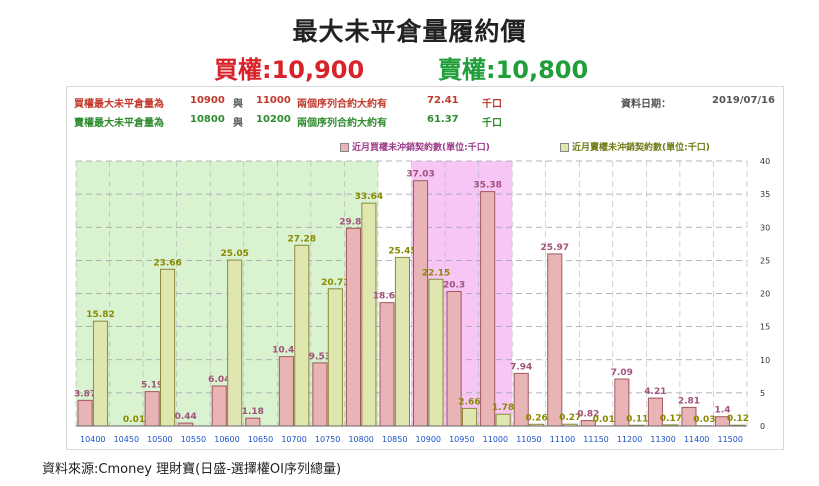 The image size is (819, 486). What do you see at coordinates (765, 327) in the screenshot?
I see `y-tick-label: 15` at bounding box center [765, 327].